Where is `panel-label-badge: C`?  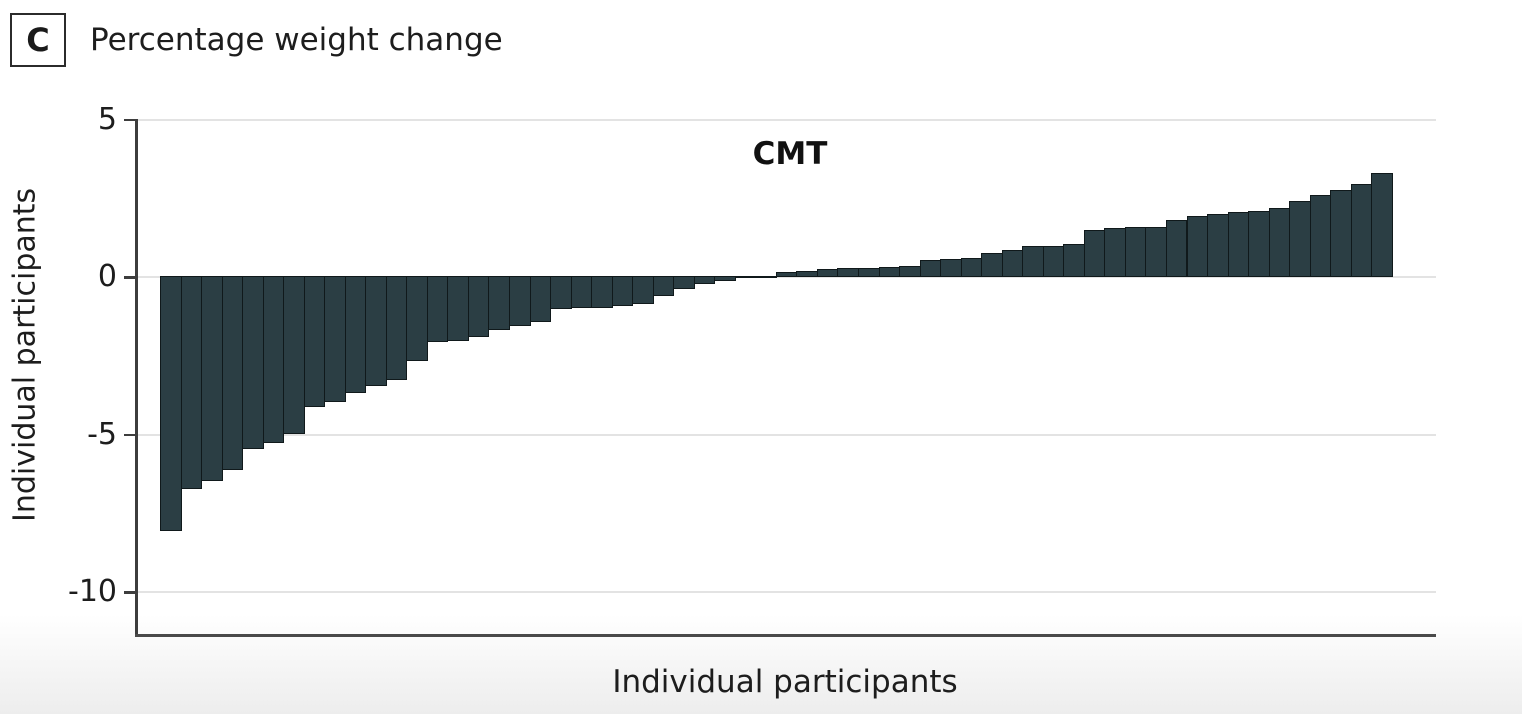
panel-label-badge: C is located at coordinates (38, 40).